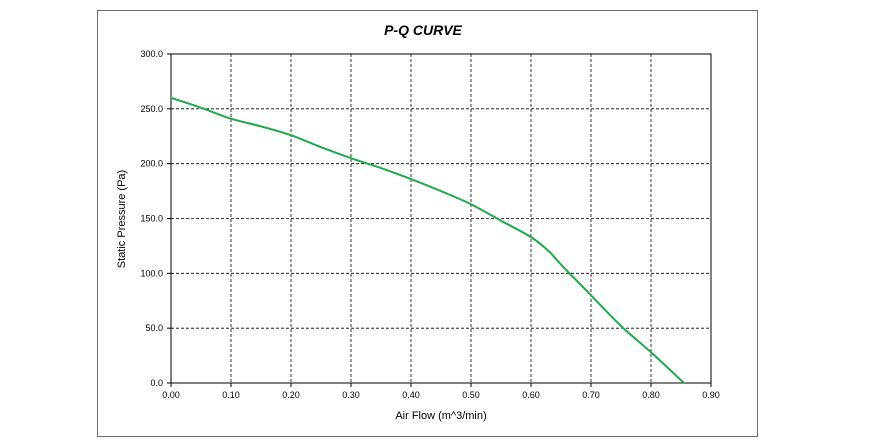  Describe the element at coordinates (151, 109) in the screenshot. I see `y-tick-label: 250.0` at that location.